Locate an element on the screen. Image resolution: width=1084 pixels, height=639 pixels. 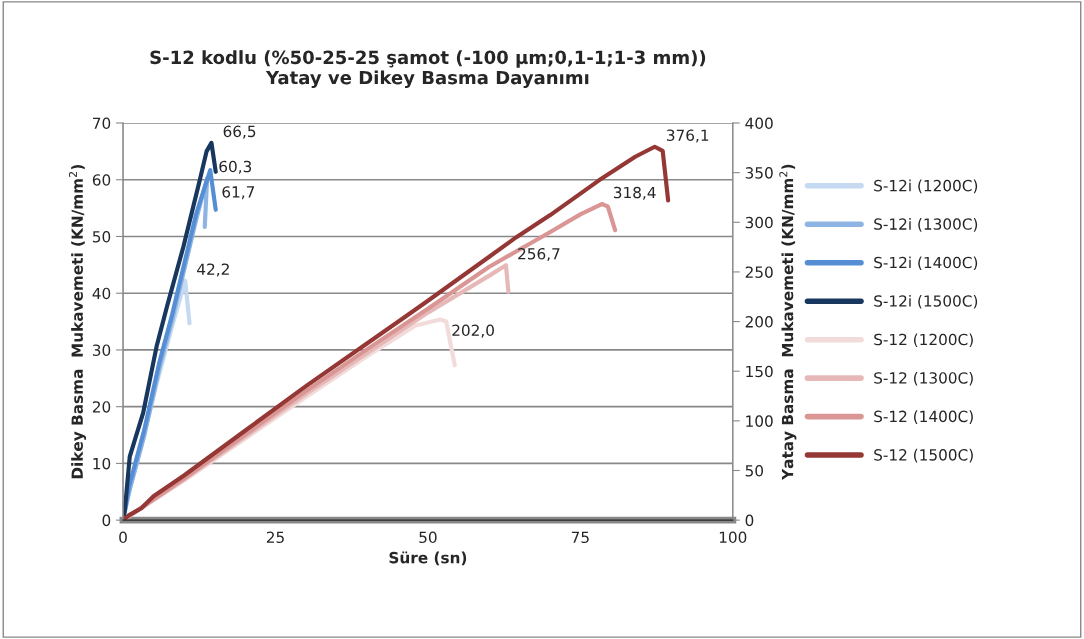
x-tick-label: 75 is located at coordinates (580, 537).